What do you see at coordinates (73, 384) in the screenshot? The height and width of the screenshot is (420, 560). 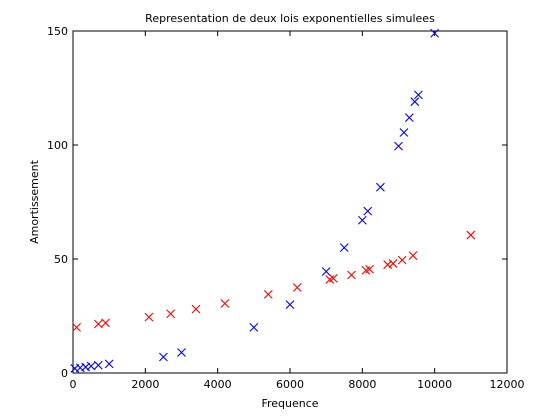 I see `x-tick-label: 0` at bounding box center [73, 384].